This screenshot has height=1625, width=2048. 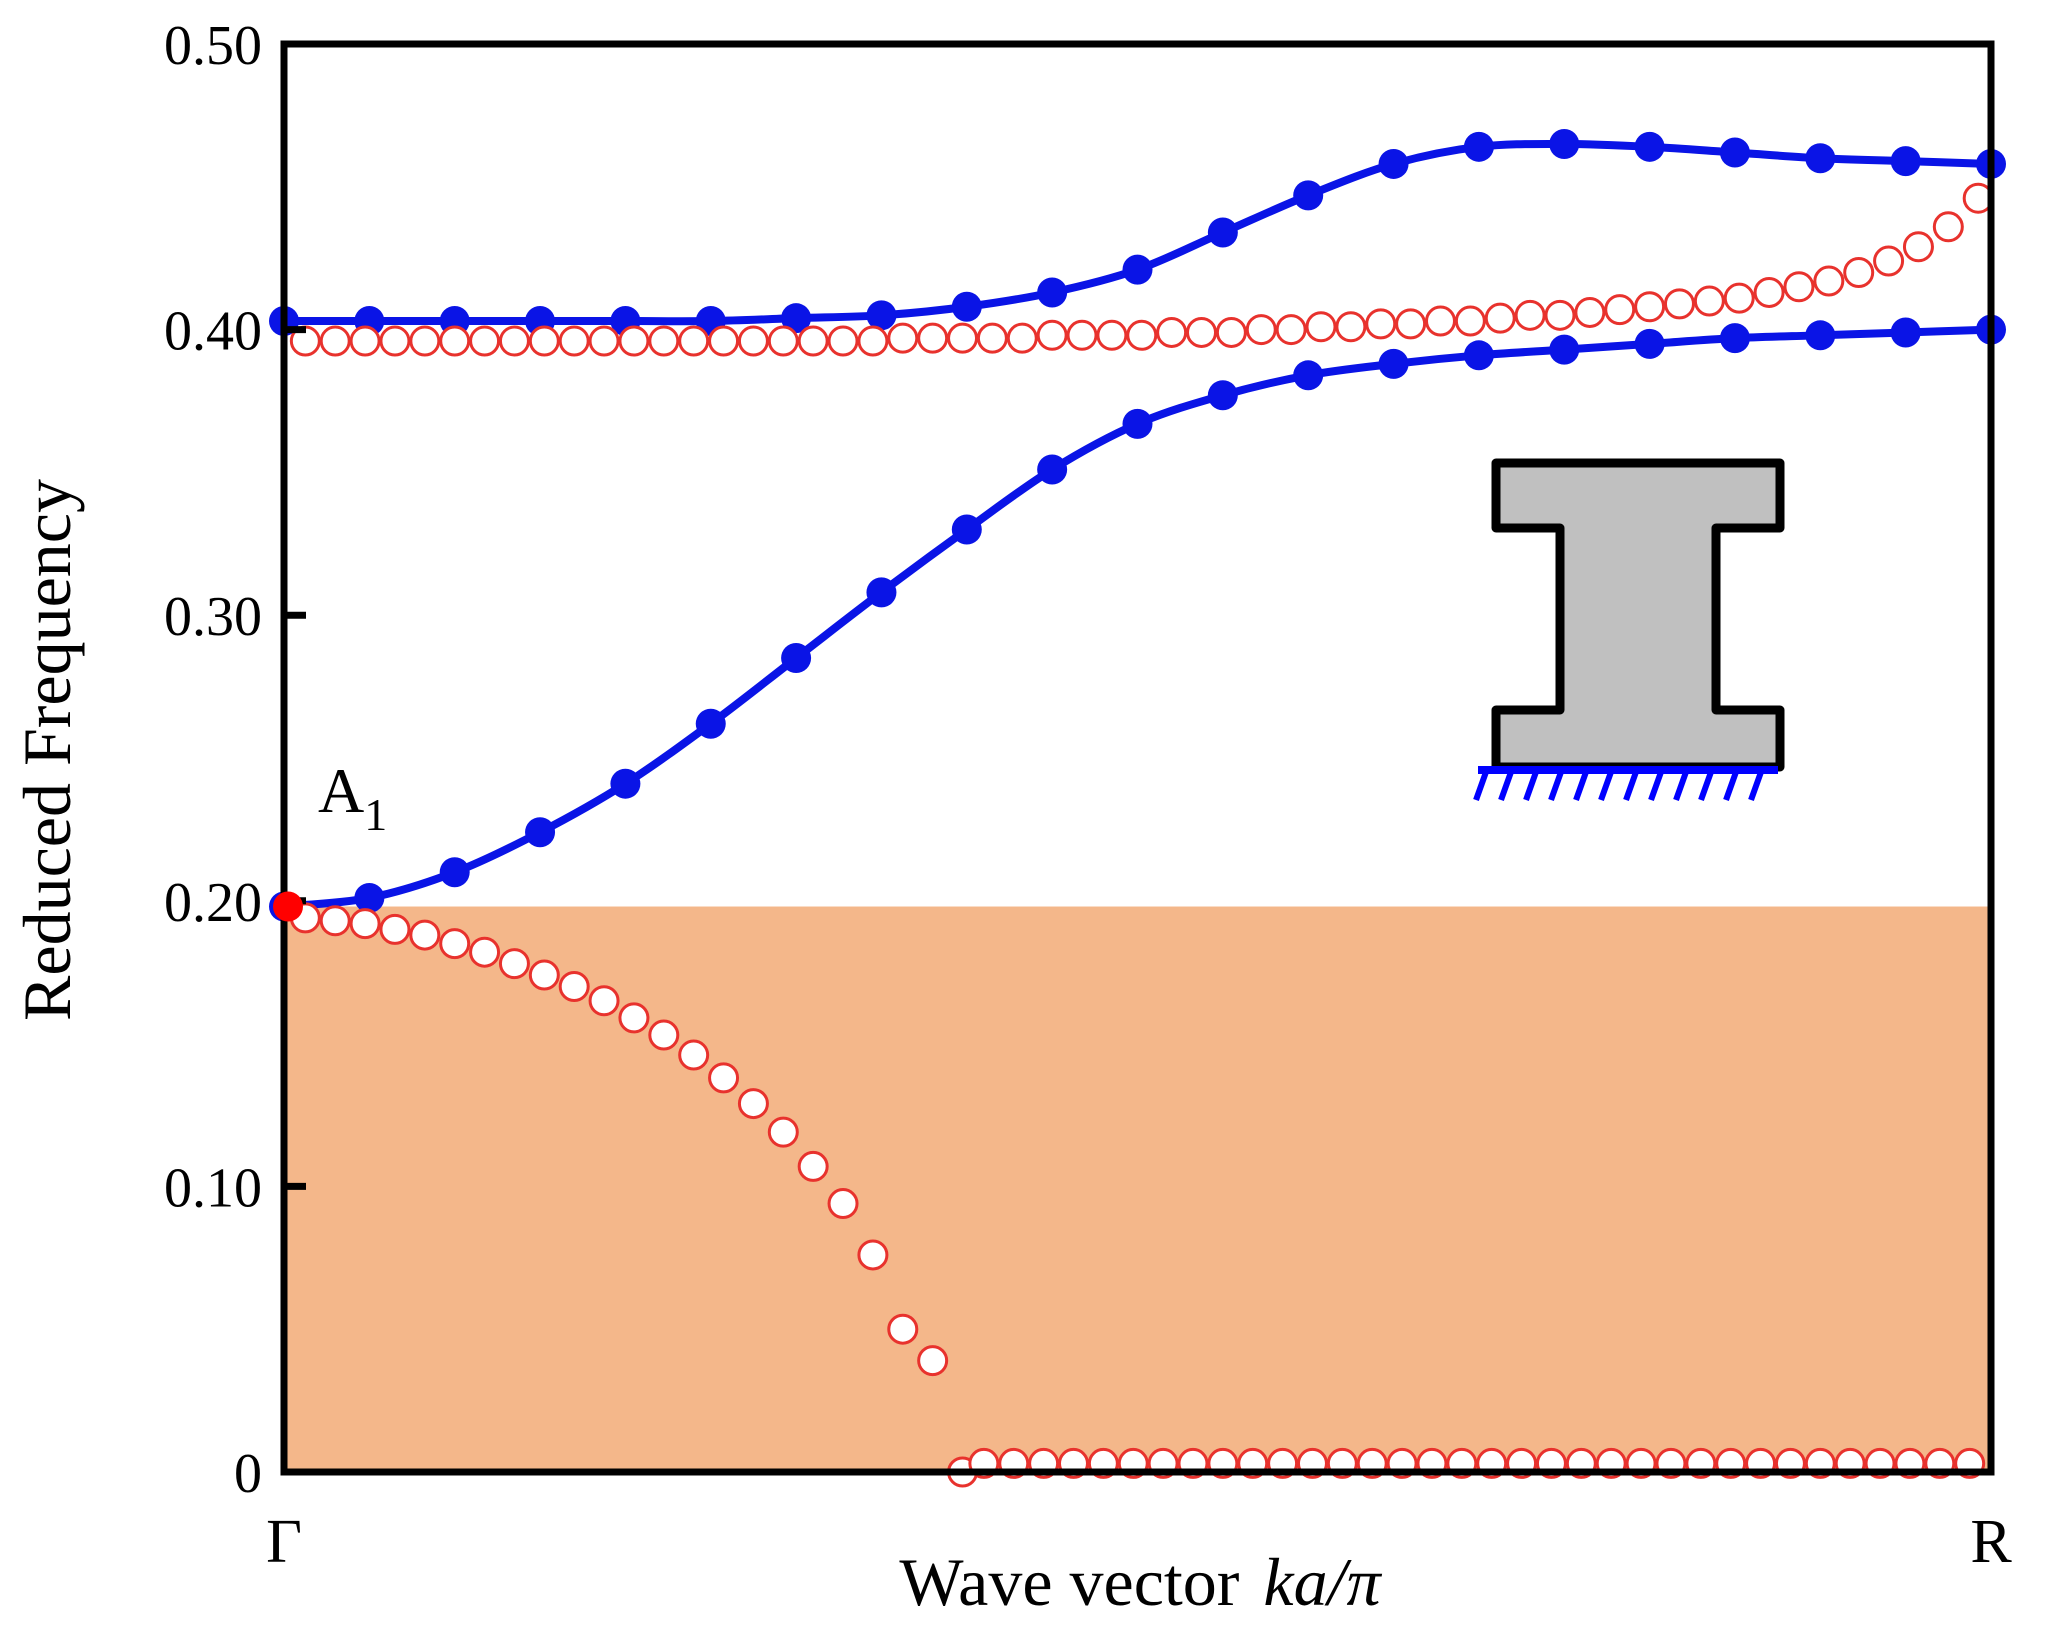 I want to click on annotation-a1-base: A, so click(x=341, y=790).